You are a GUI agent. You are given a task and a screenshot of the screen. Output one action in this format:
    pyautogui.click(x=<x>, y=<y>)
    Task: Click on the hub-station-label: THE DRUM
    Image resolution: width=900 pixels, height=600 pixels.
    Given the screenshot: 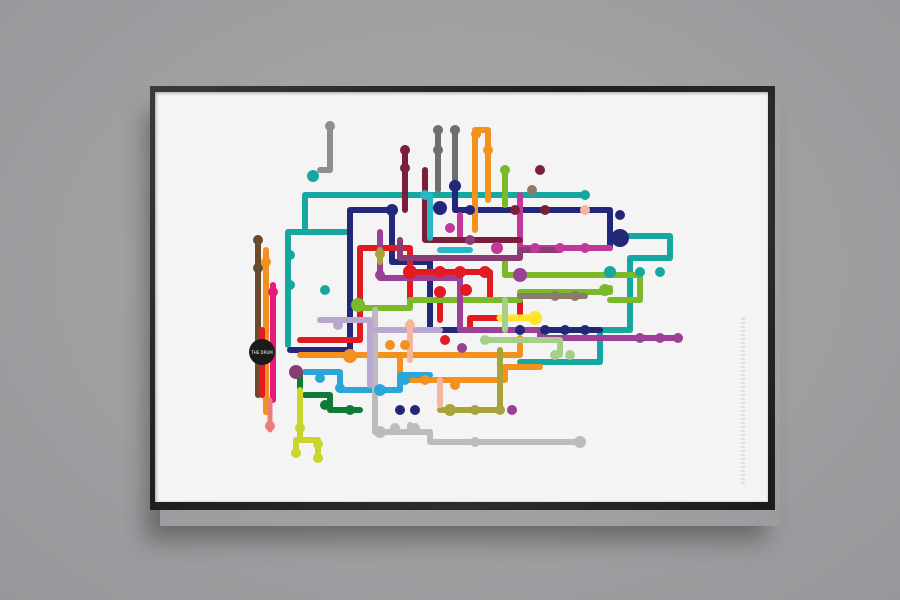 What is the action you would take?
    pyautogui.click(x=261, y=352)
    